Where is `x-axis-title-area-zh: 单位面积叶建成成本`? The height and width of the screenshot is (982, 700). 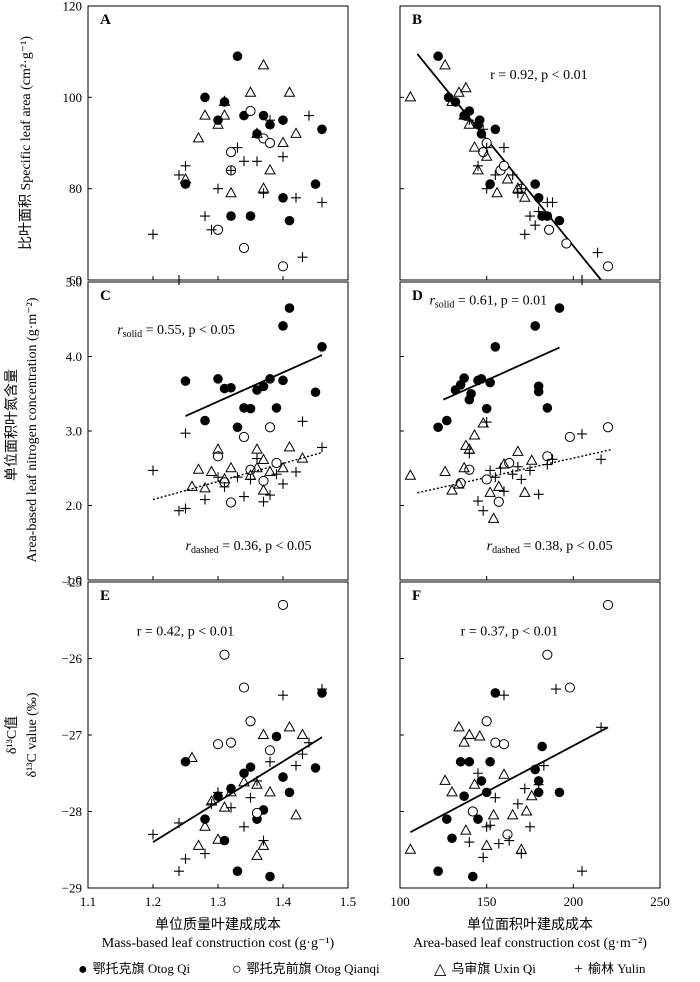 x-axis-title-area-zh: 单位面积叶建成成本 is located at coordinates (530, 925).